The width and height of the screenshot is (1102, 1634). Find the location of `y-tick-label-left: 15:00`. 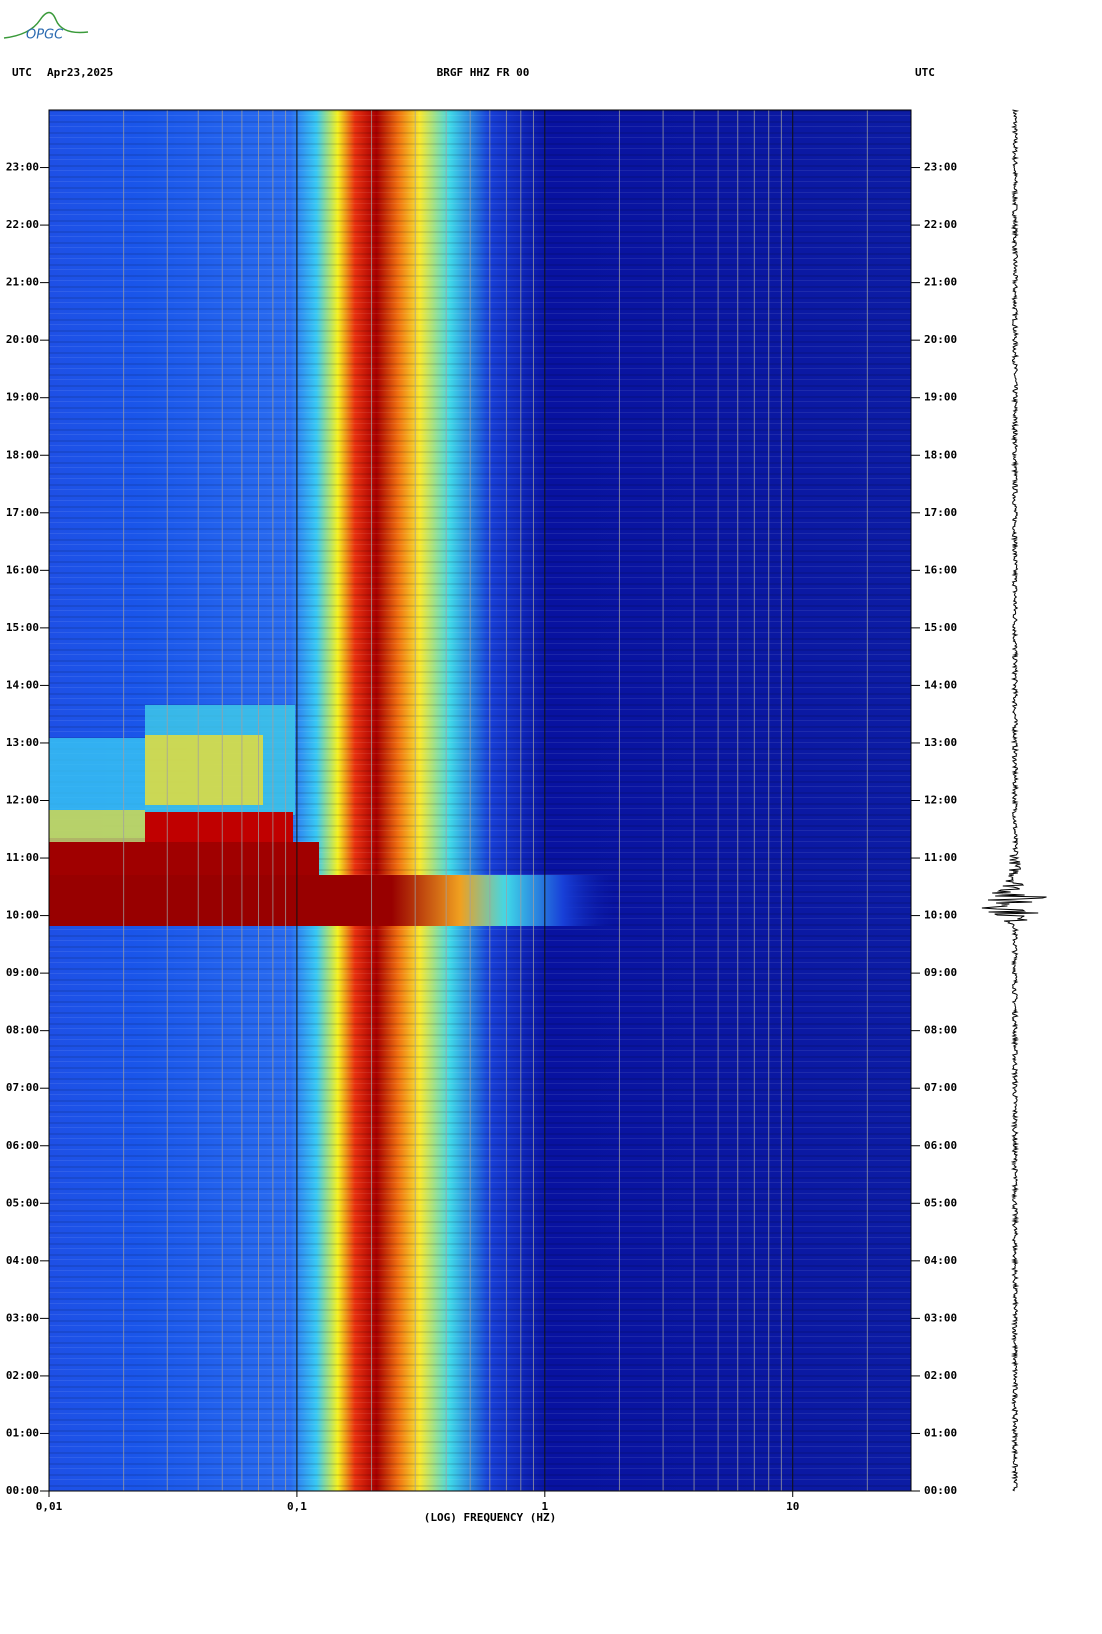

y-tick-label-left: 15:00 is located at coordinates (22, 627).